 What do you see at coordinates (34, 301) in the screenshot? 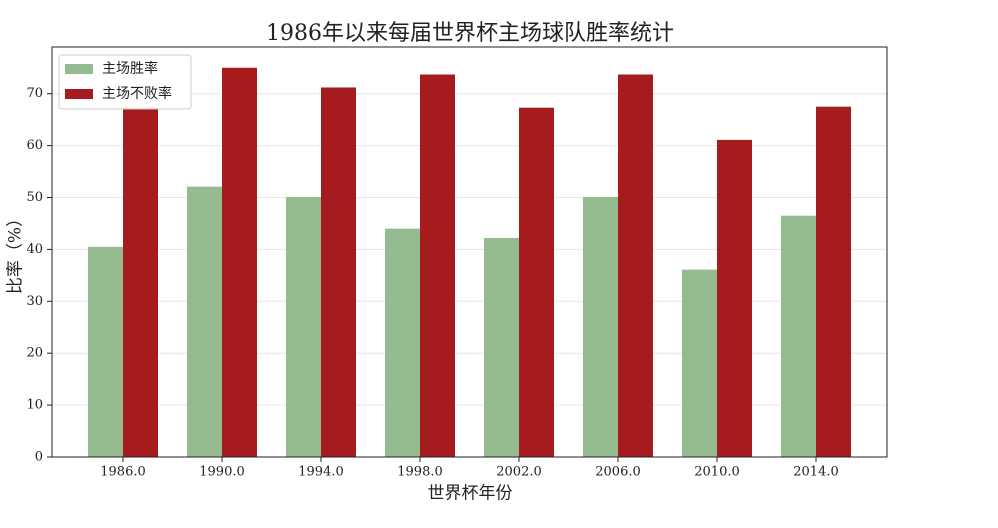
I see `y-tick-label: 30` at bounding box center [34, 301].